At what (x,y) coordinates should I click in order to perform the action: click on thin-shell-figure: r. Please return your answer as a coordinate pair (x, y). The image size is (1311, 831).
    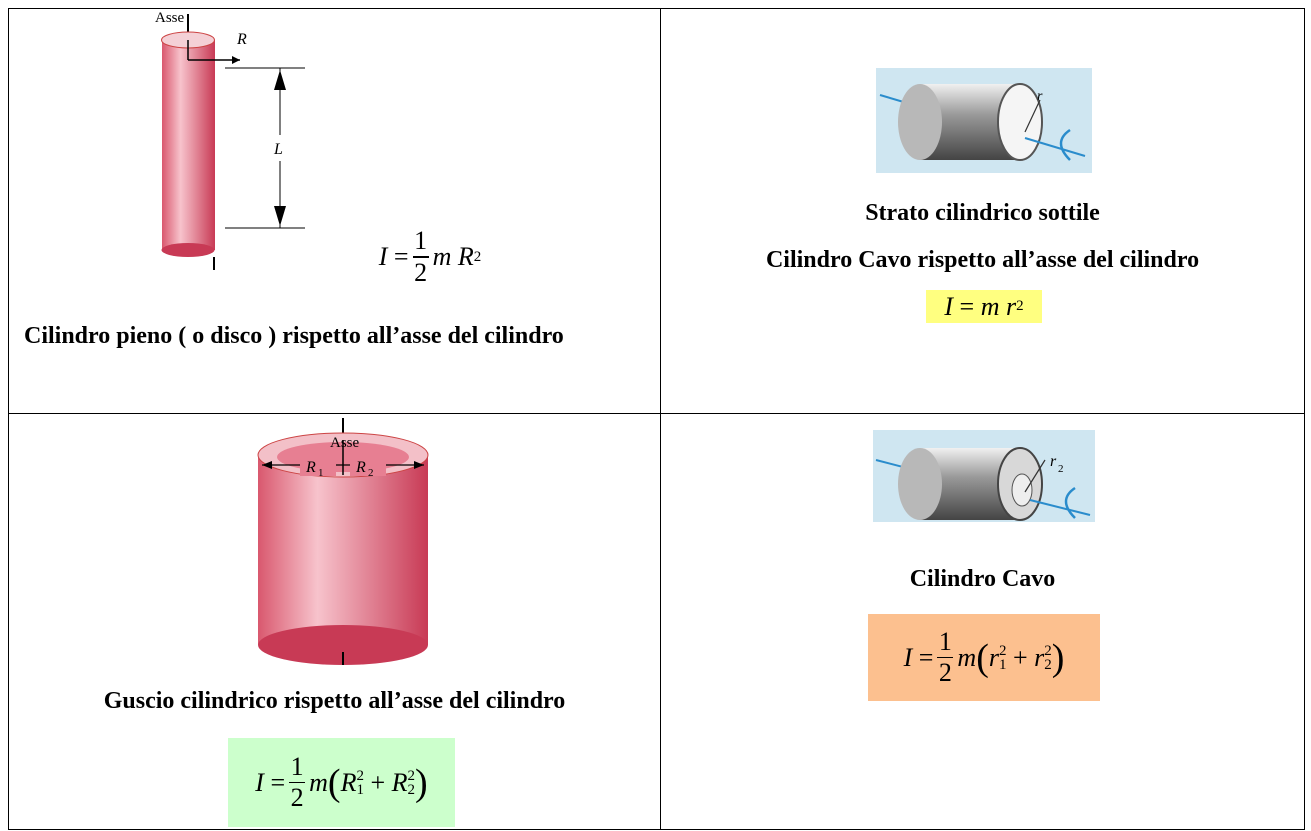
    Looking at the image, I should click on (984, 120).